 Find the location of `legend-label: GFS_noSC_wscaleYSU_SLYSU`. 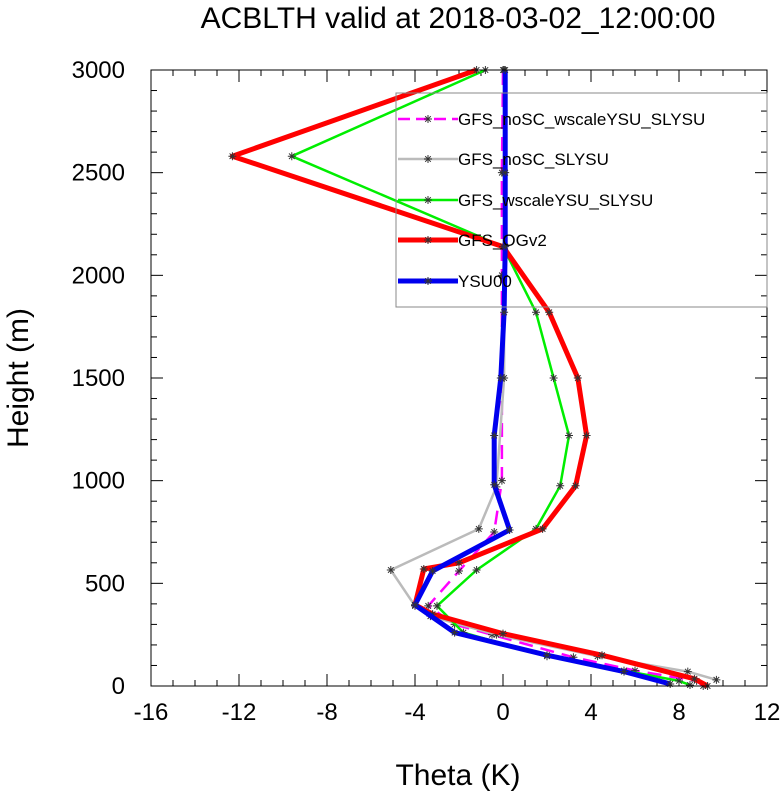

legend-label: GFS_noSC_wscaleYSU_SLYSU is located at coordinates (581, 119).